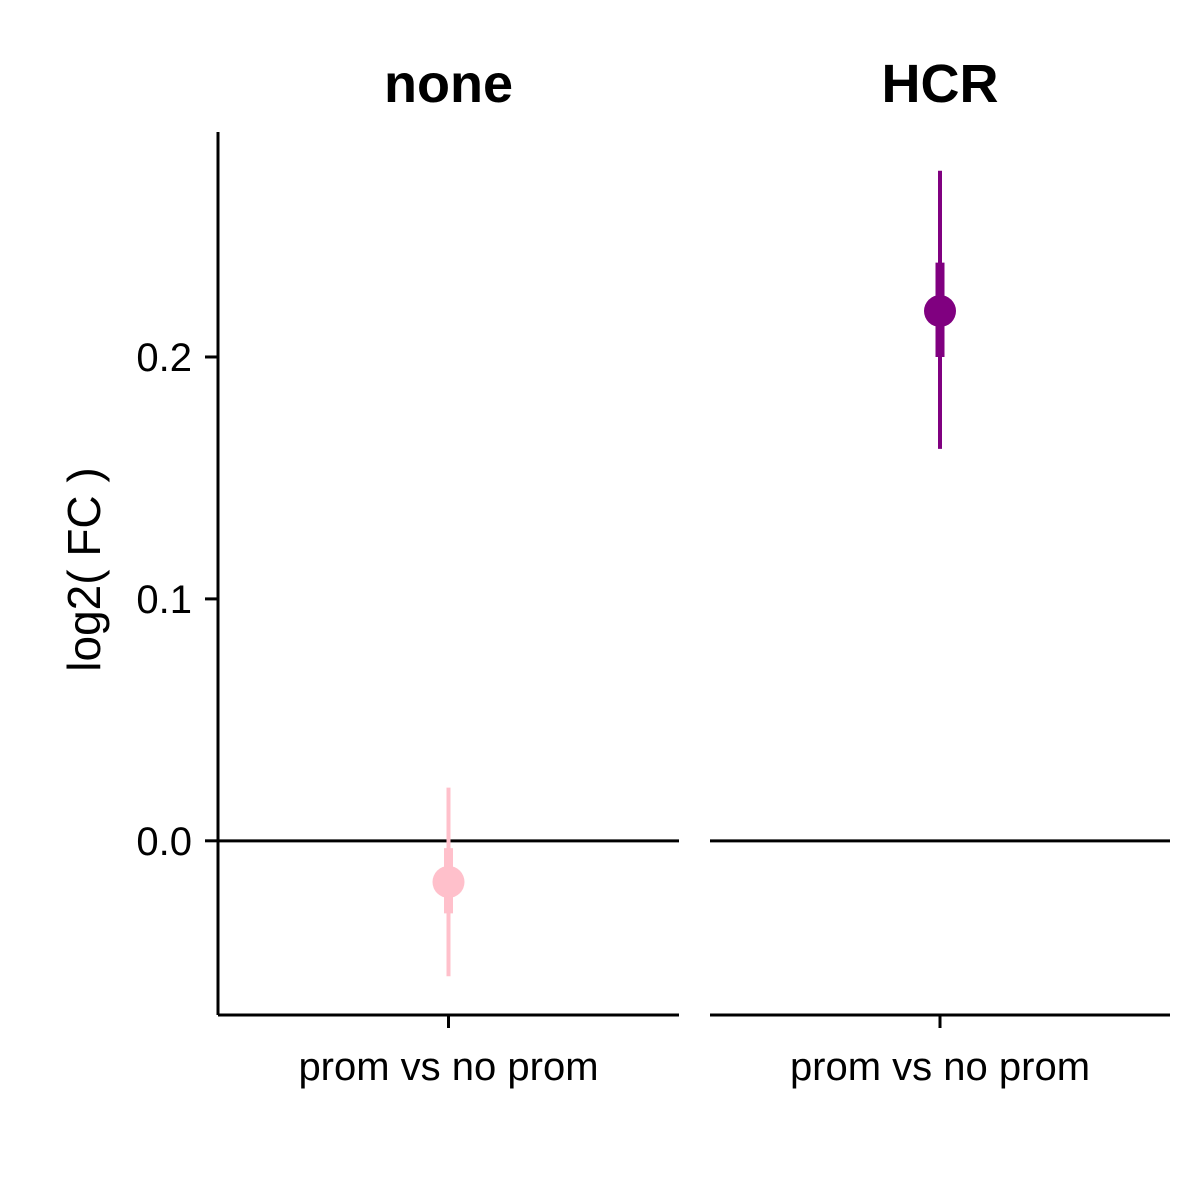 The height and width of the screenshot is (1200, 1200). What do you see at coordinates (940, 84) in the screenshot?
I see `facet-title: HCR` at bounding box center [940, 84].